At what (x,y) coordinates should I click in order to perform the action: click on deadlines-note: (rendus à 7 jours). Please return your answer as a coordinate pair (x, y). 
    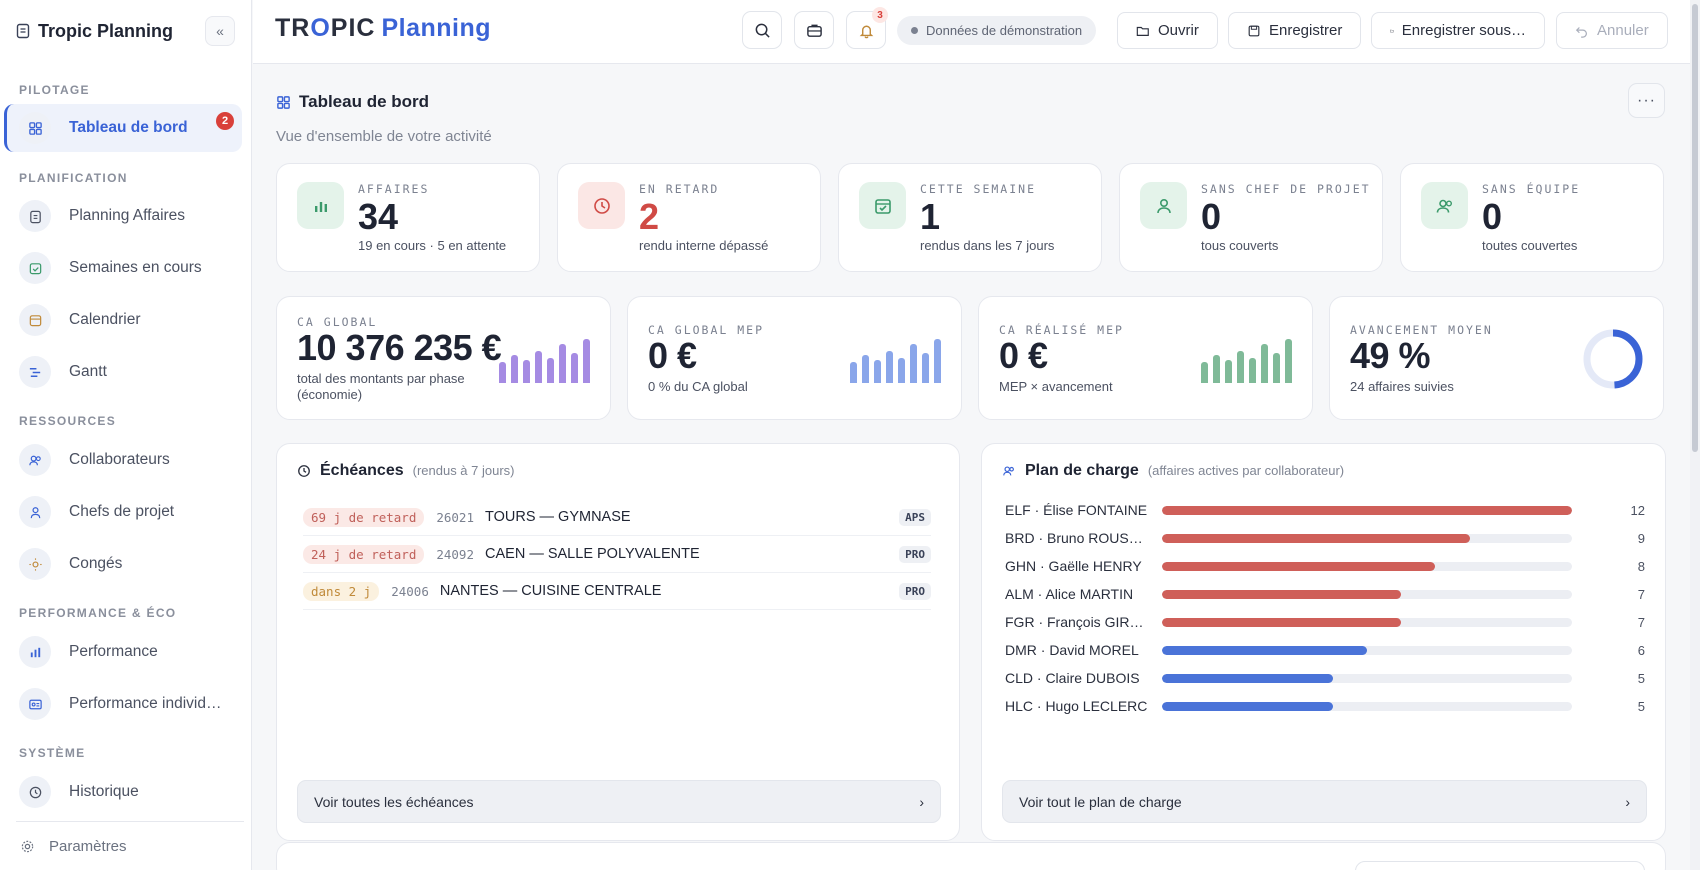
    Looking at the image, I should click on (463, 470).